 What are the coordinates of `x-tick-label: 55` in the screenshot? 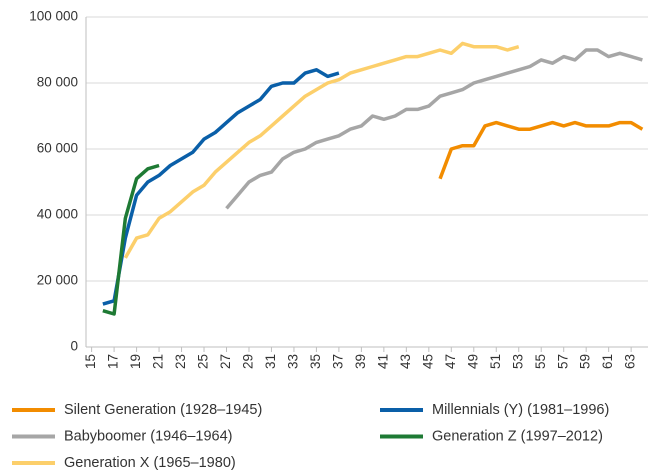 It's located at (540, 361).